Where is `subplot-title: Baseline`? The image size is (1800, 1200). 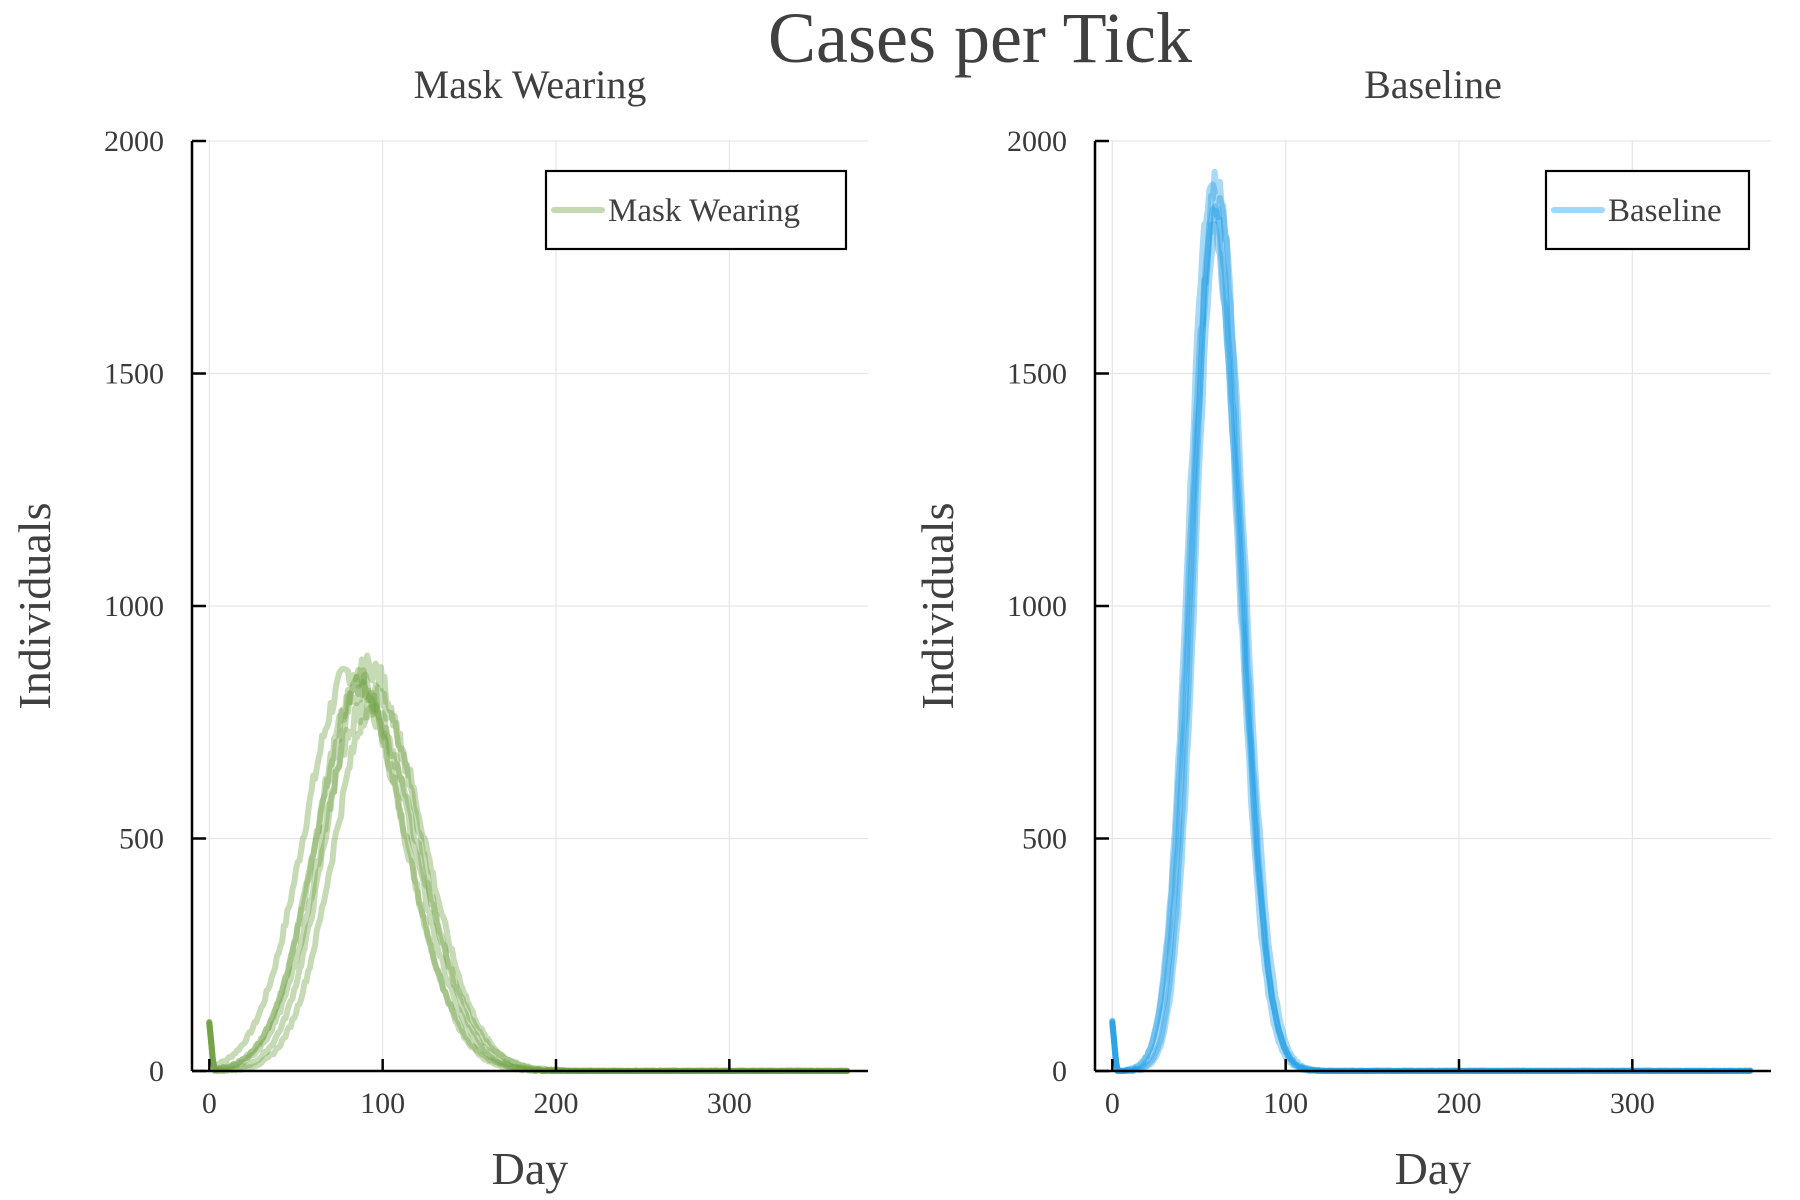 subplot-title: Baseline is located at coordinates (1433, 84).